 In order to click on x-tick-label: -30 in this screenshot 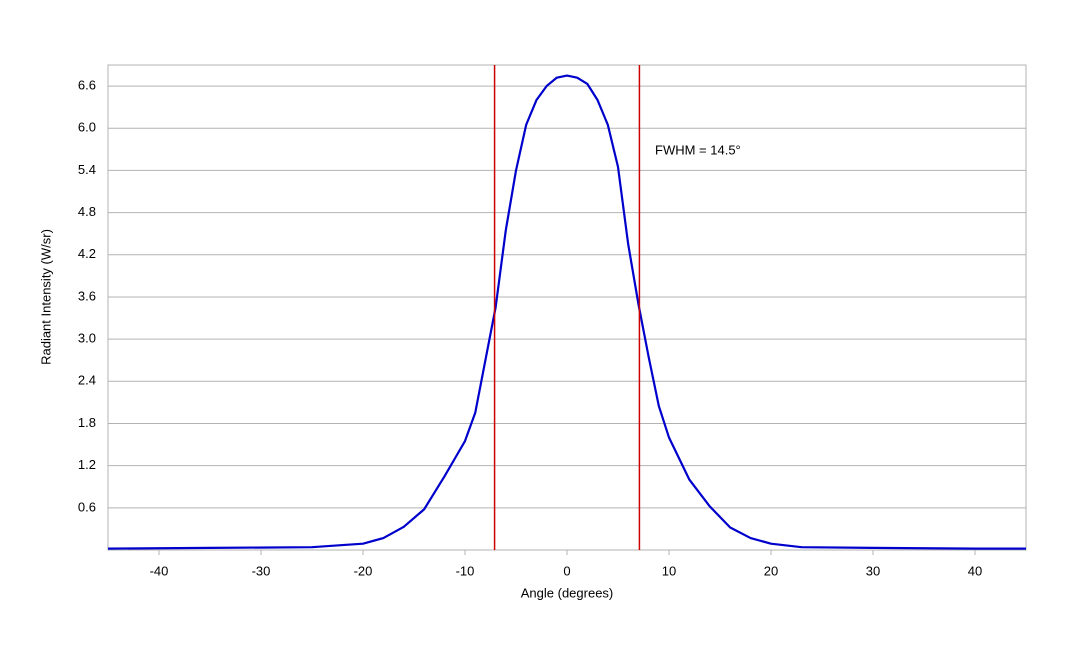, I will do `click(261, 570)`.